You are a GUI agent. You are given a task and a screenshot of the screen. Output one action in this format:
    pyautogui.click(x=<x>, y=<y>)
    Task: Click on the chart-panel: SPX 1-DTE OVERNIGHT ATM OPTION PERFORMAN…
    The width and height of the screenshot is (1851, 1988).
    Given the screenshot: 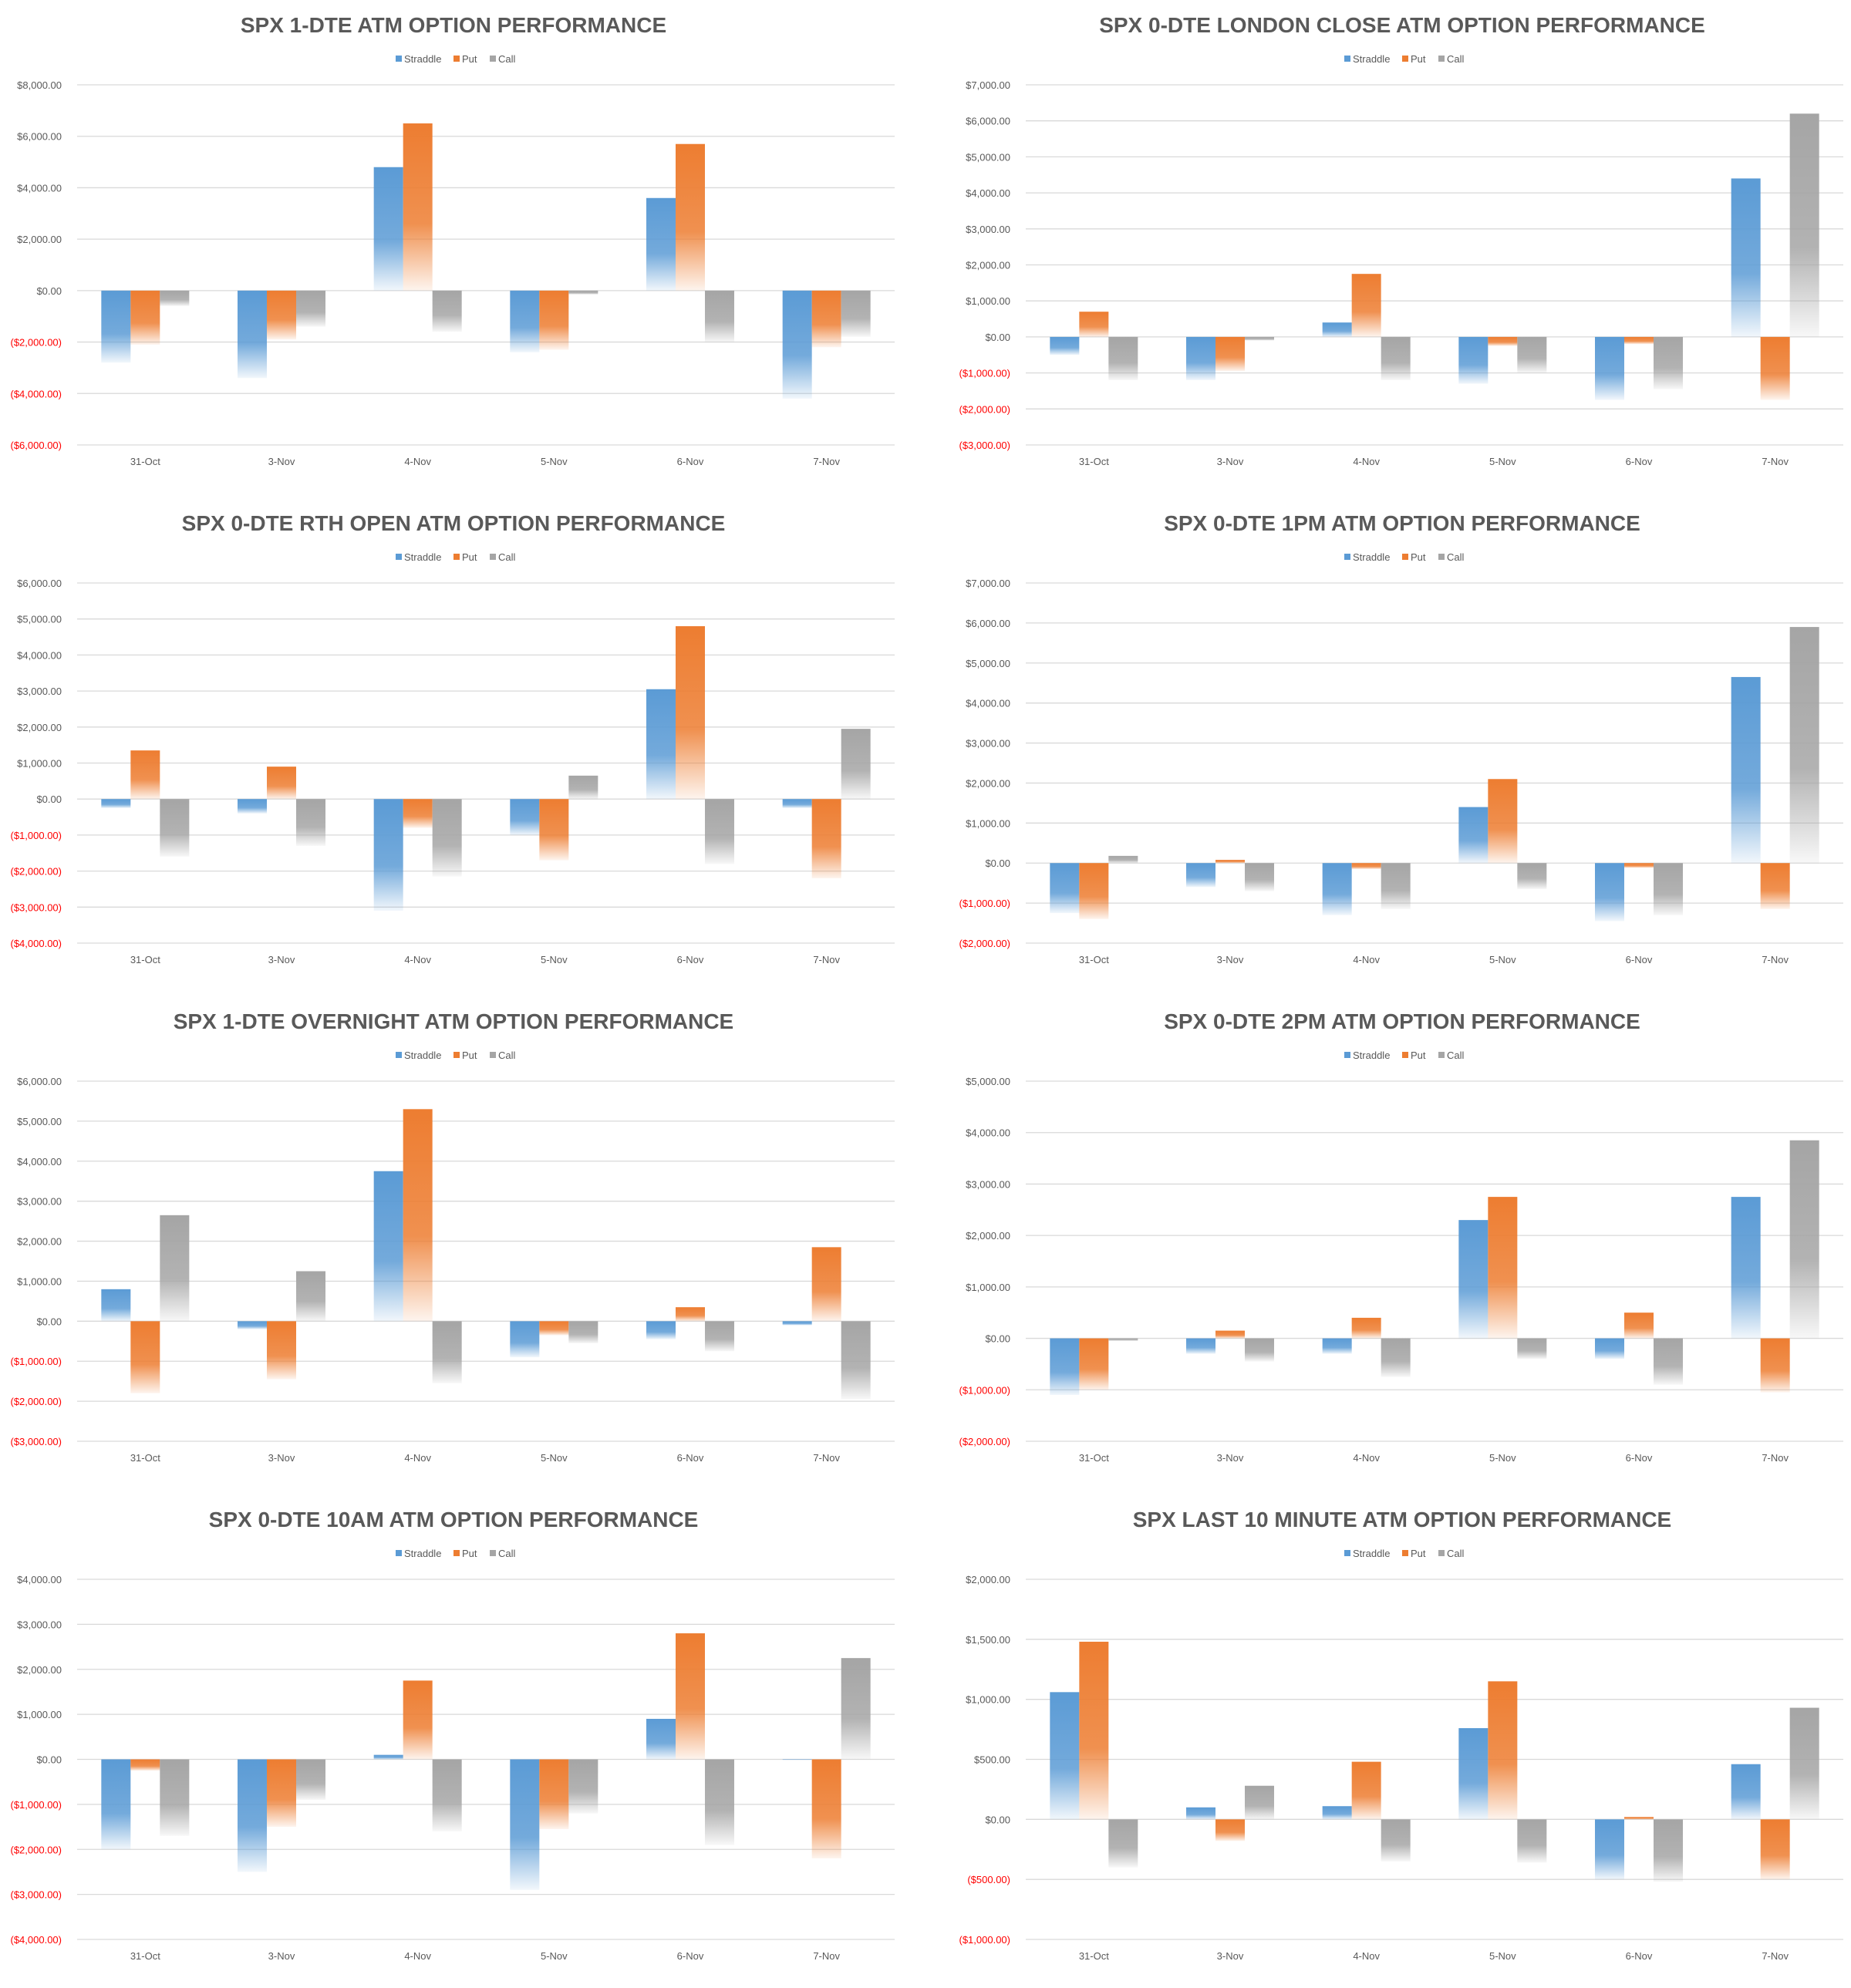 What is the action you would take?
    pyautogui.click(x=463, y=1243)
    